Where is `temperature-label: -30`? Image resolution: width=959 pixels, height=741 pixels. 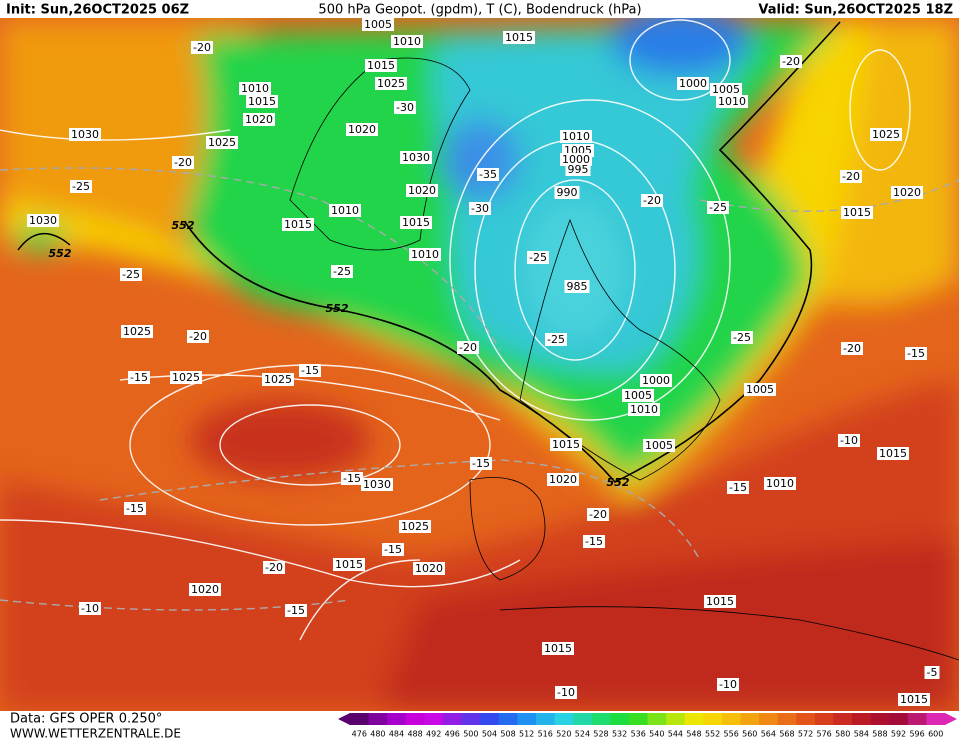 temperature-label: -30 is located at coordinates (480, 208).